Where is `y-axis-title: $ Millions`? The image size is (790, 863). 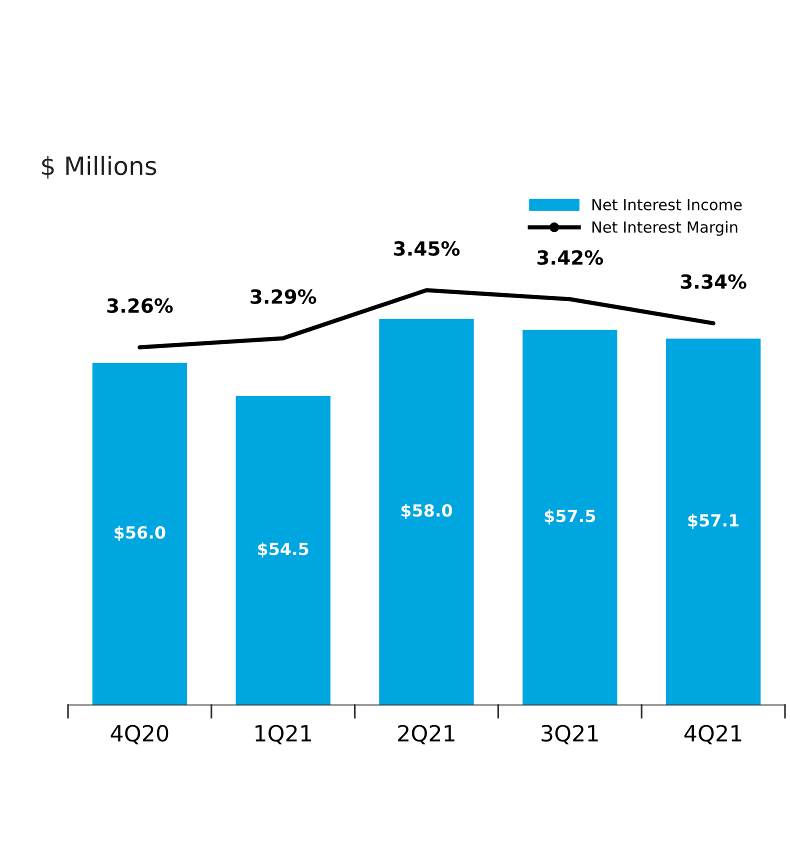
y-axis-title: $ Millions is located at coordinates (99, 167).